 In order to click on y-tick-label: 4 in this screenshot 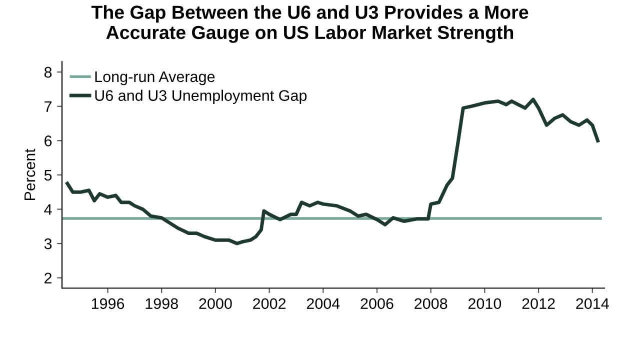, I will do `click(48, 209)`.